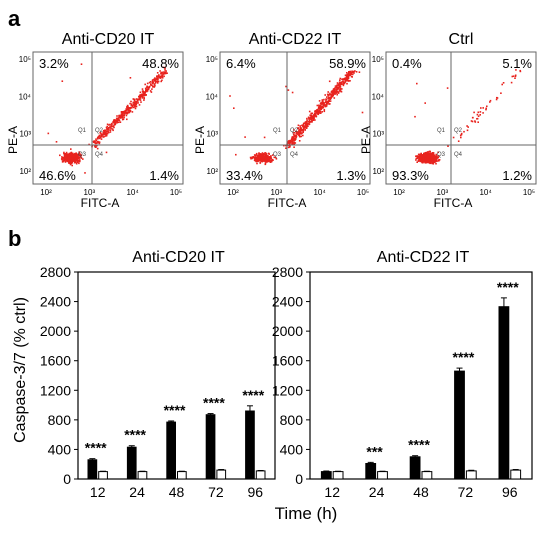 The height and width of the screenshot is (537, 550). Describe the element at coordinates (306, 513) in the screenshot. I see `bar-x-axis-label: Time (h)` at that location.